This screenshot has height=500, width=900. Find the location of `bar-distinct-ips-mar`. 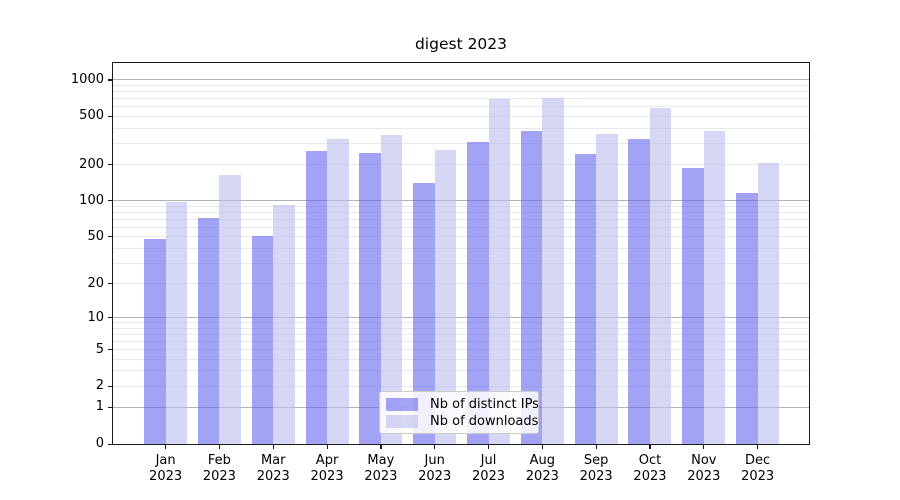

bar-distinct-ips-mar is located at coordinates (262, 339).